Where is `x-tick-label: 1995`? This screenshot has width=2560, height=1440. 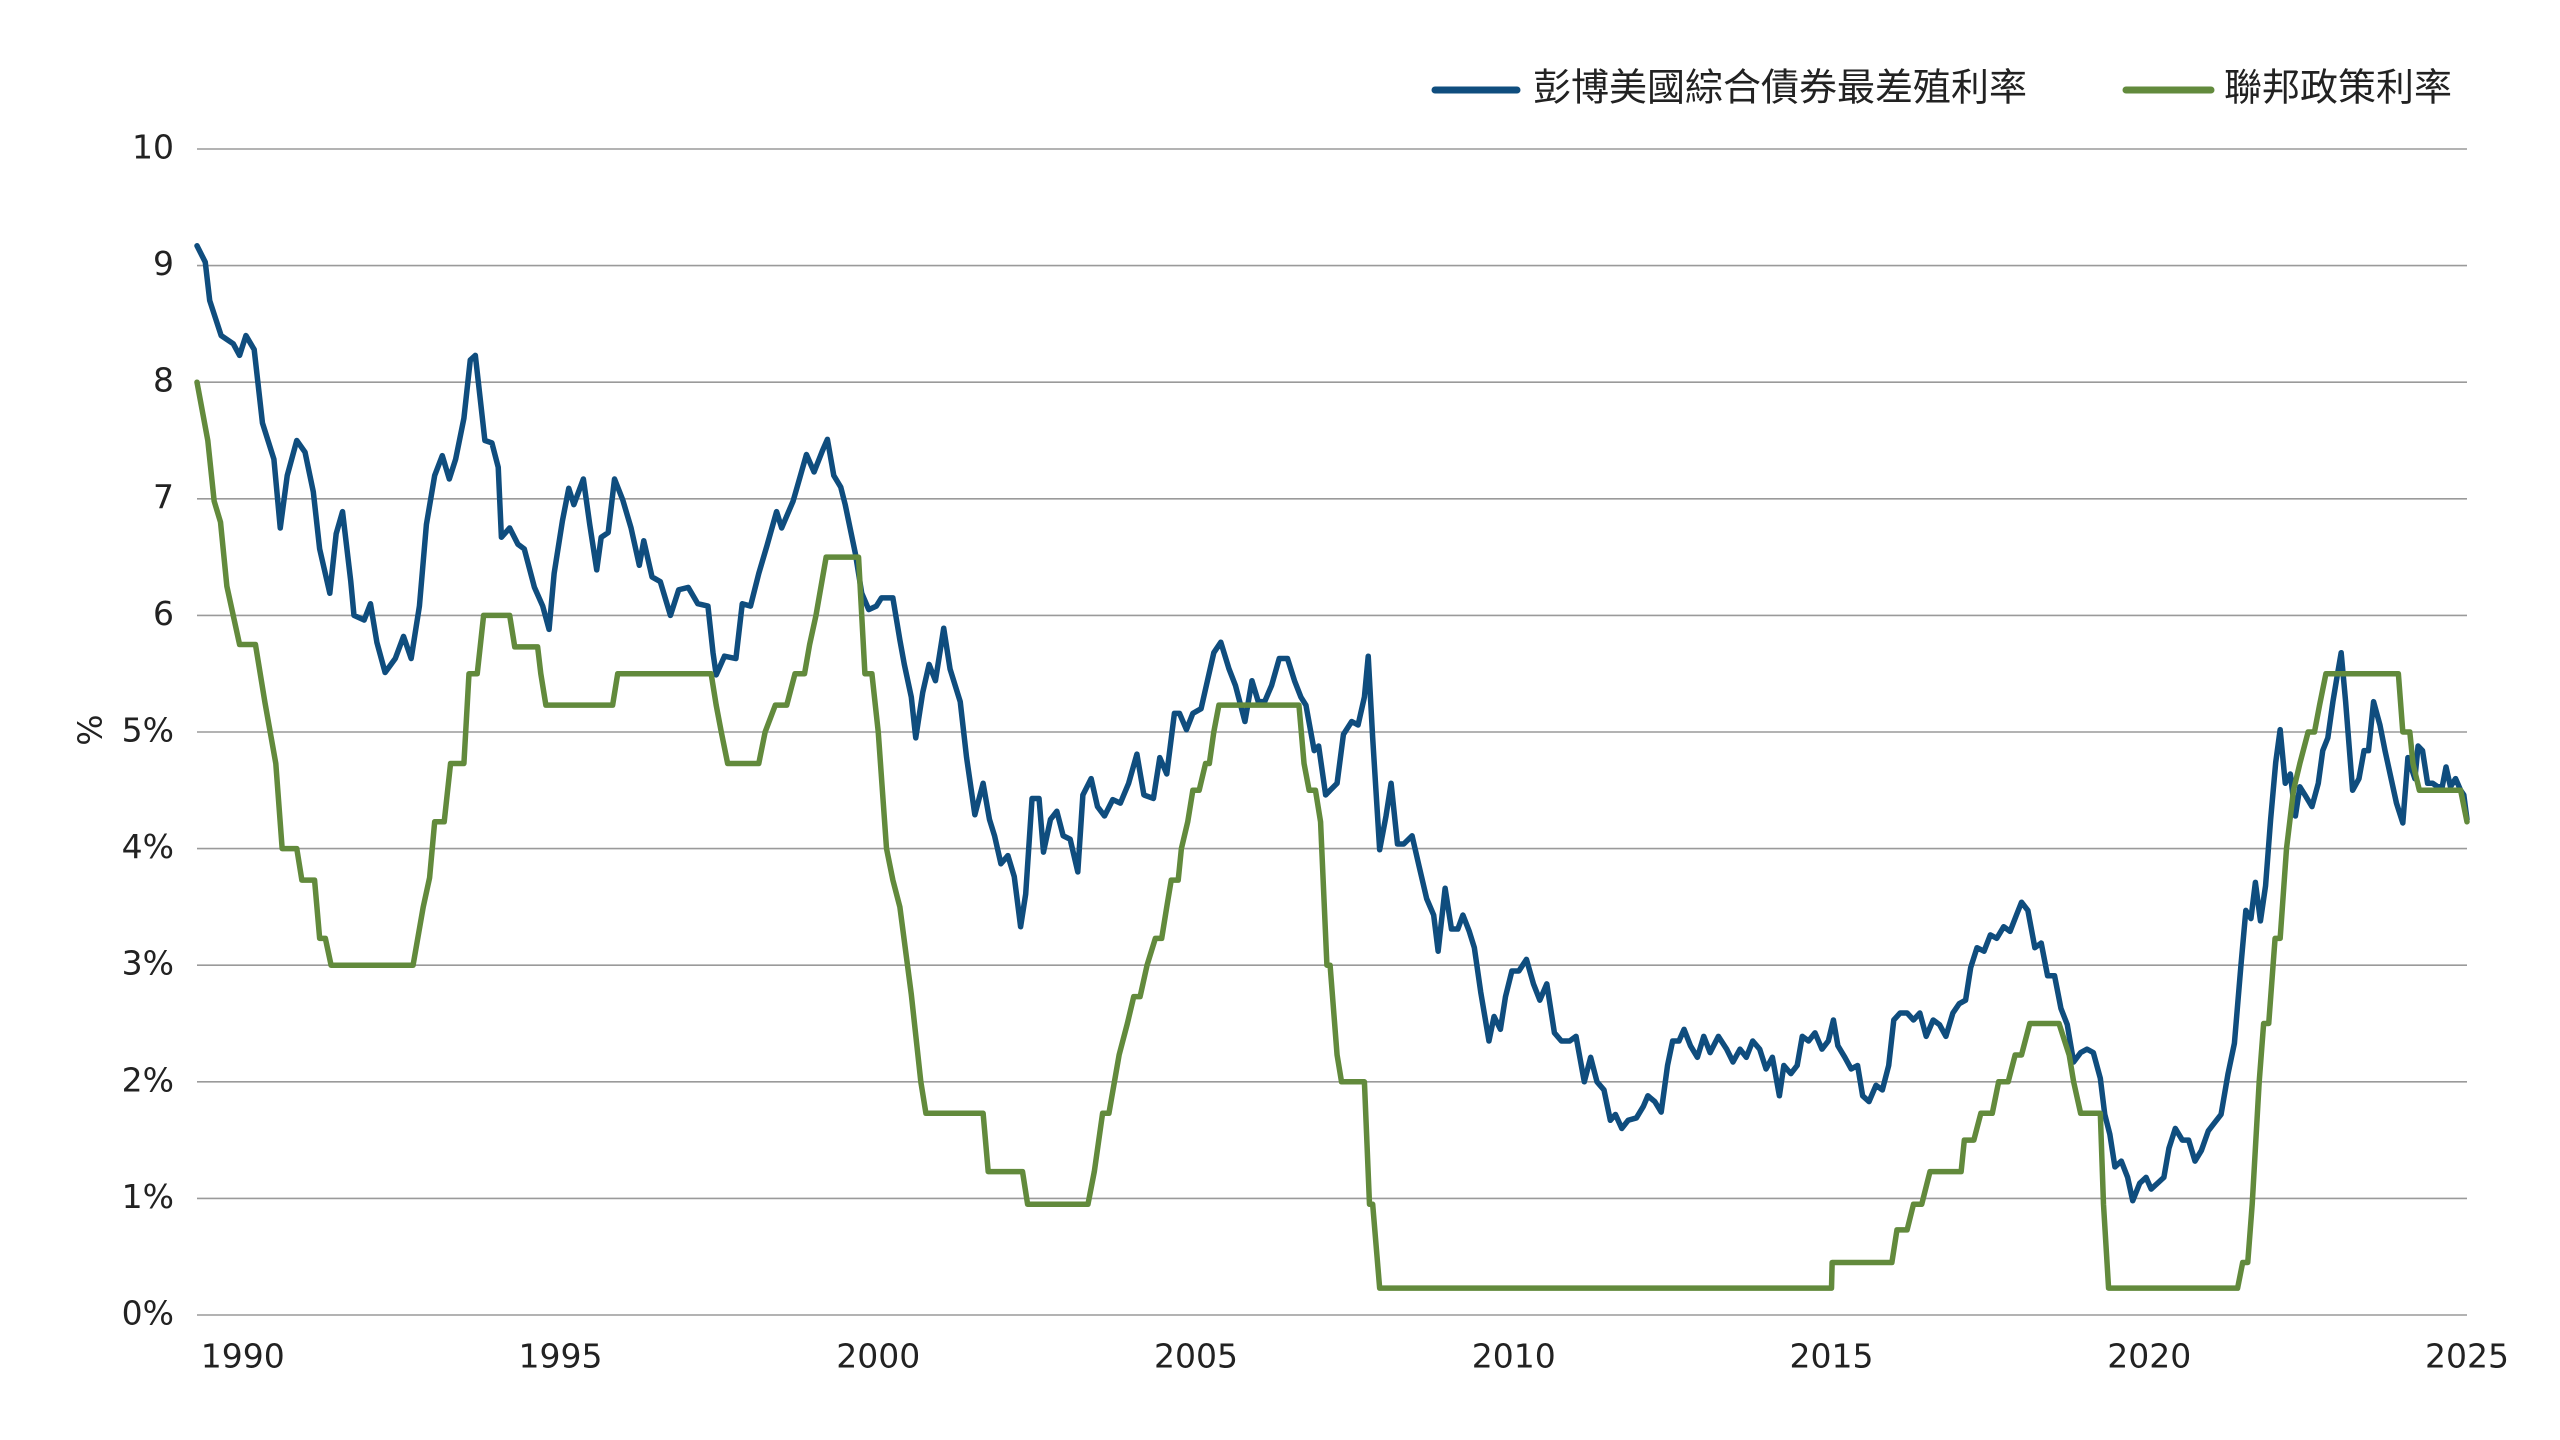 x-tick-label: 1995 is located at coordinates (561, 1356).